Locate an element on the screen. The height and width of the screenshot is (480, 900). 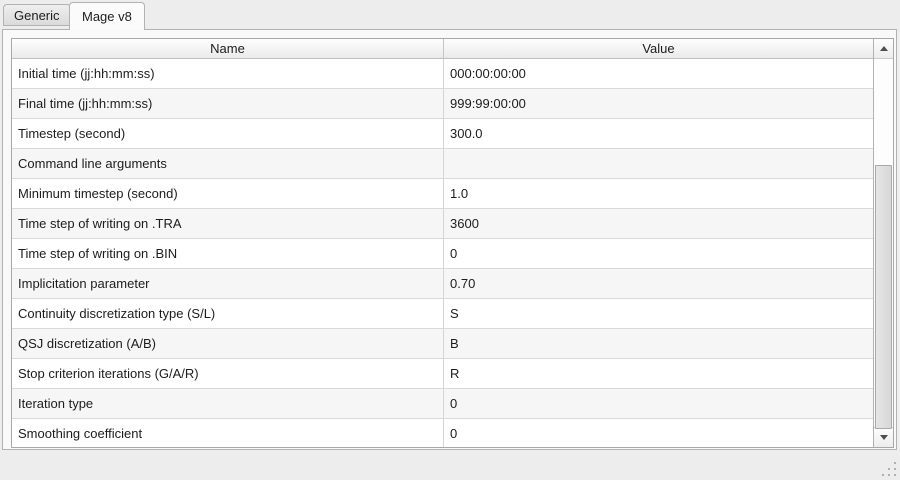
param-name-cell: Stop criterion iterations (G/A/R) is located at coordinates (228, 373).